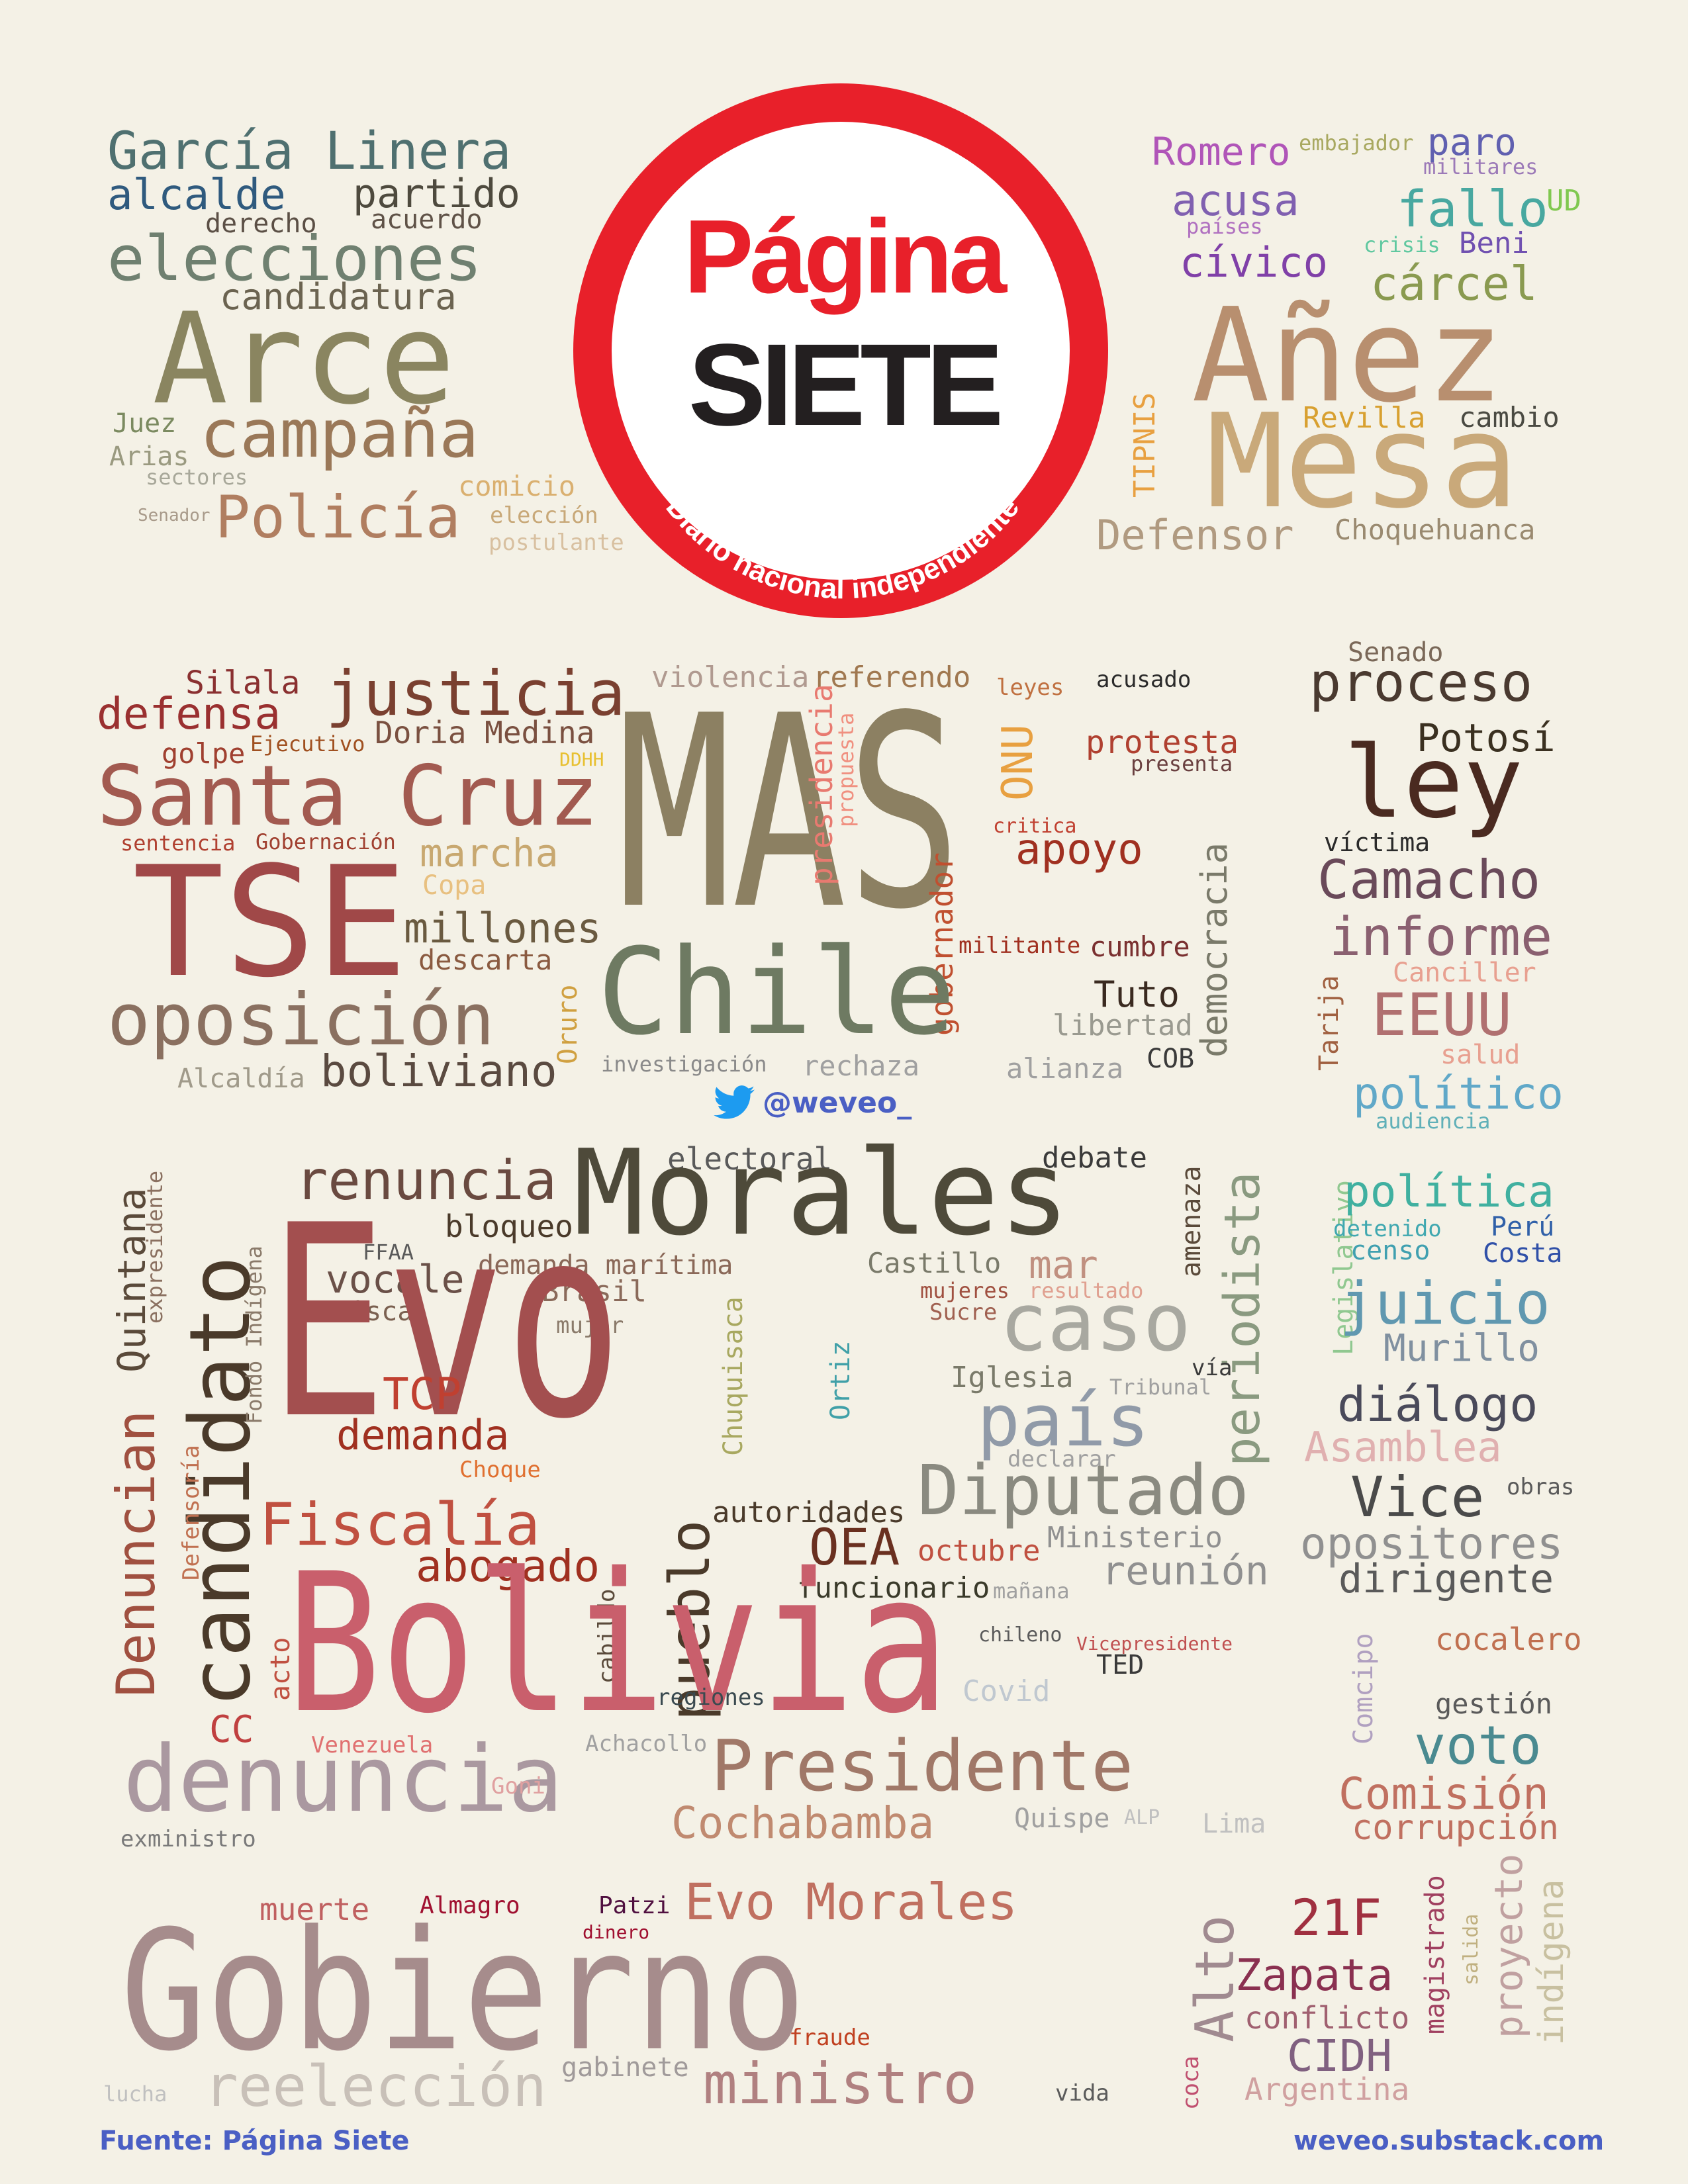 Image resolution: width=1688 pixels, height=2184 pixels. What do you see at coordinates (485, 733) in the screenshot?
I see `cloud-word: Doria Medina` at bounding box center [485, 733].